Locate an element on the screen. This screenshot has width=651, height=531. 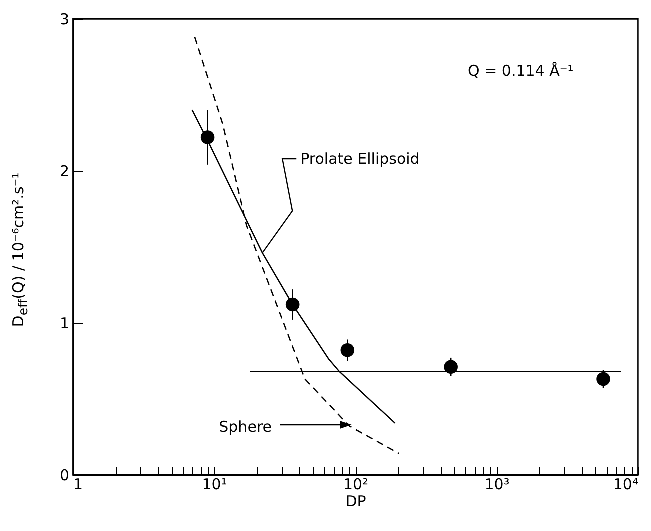
y-tick-label: 2 is located at coordinates (65, 171).